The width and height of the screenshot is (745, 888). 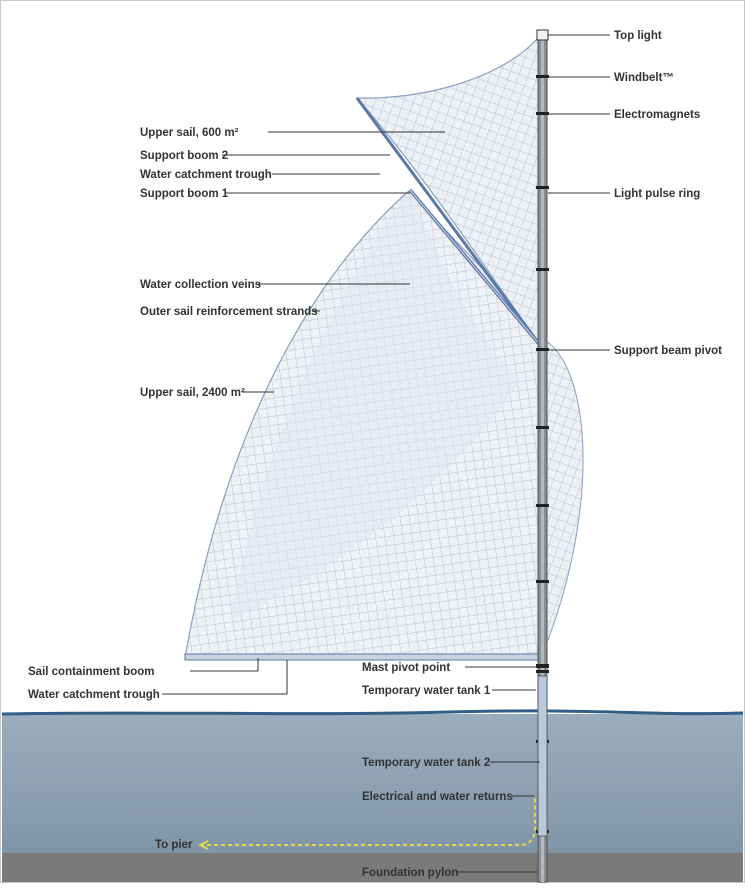 I want to click on top-light-icon, so click(x=542, y=35).